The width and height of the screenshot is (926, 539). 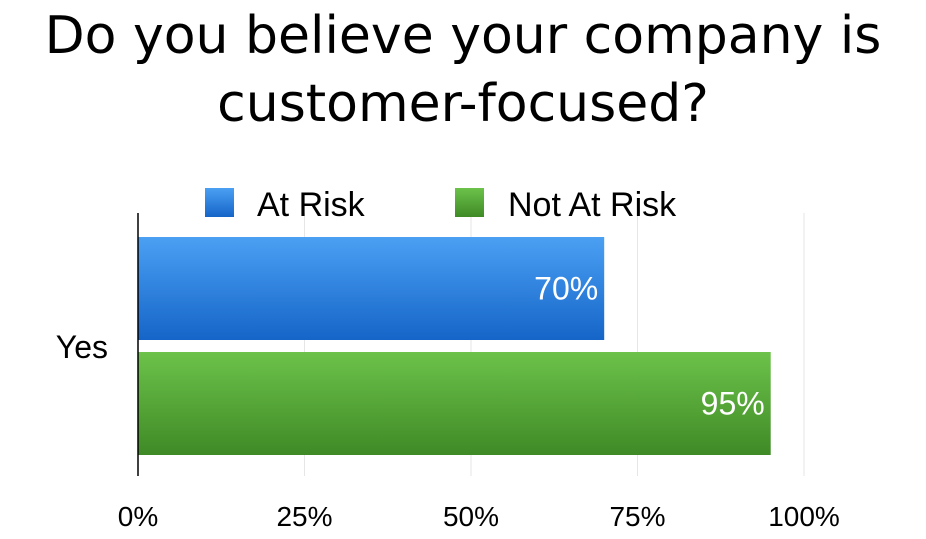 I want to click on x-tick-label-1: 25%, so click(x=304, y=516).